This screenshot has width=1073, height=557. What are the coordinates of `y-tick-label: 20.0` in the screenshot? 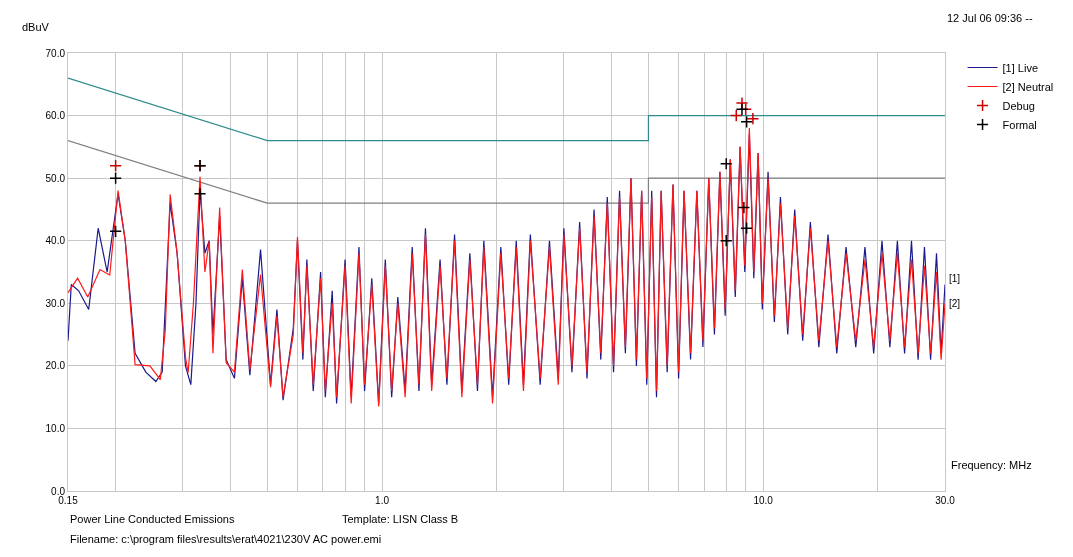 It's located at (55, 366).